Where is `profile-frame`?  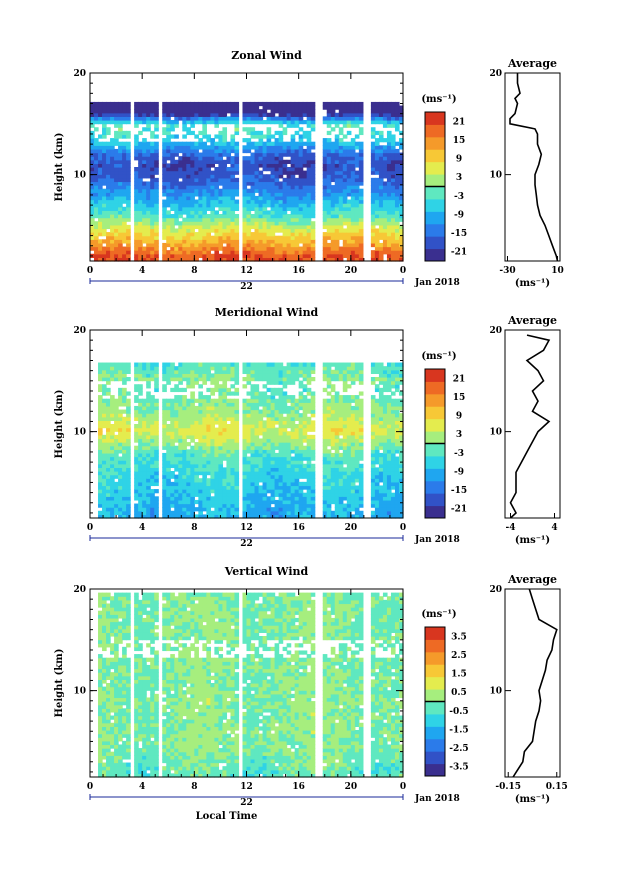 profile-frame is located at coordinates (532, 167).